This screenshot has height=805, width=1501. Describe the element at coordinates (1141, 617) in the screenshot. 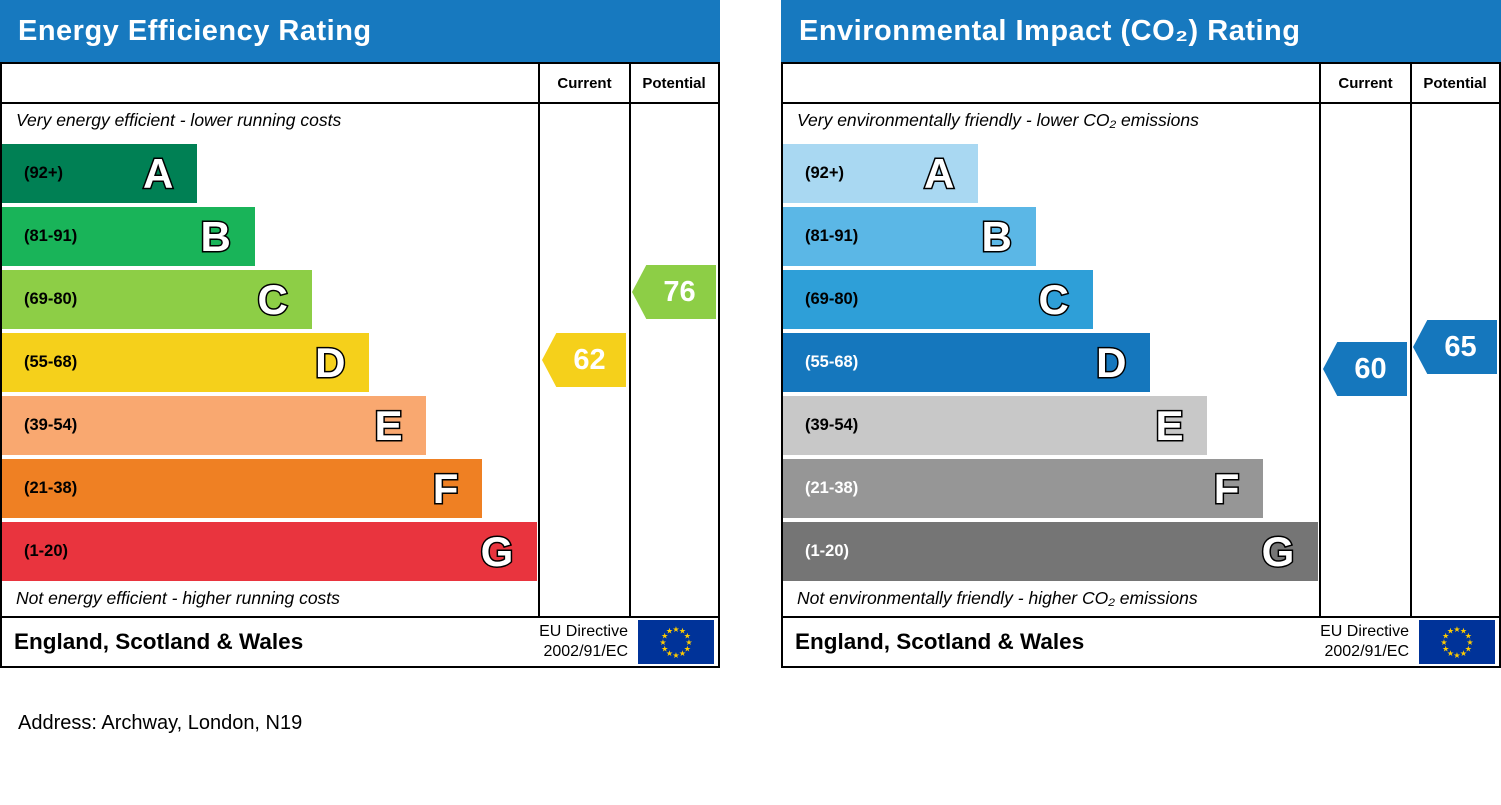

I see `footer-divider` at that location.